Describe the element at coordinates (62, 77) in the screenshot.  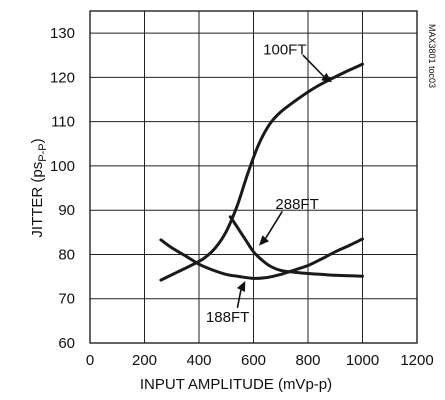
I see `y-tick-label: 120` at that location.